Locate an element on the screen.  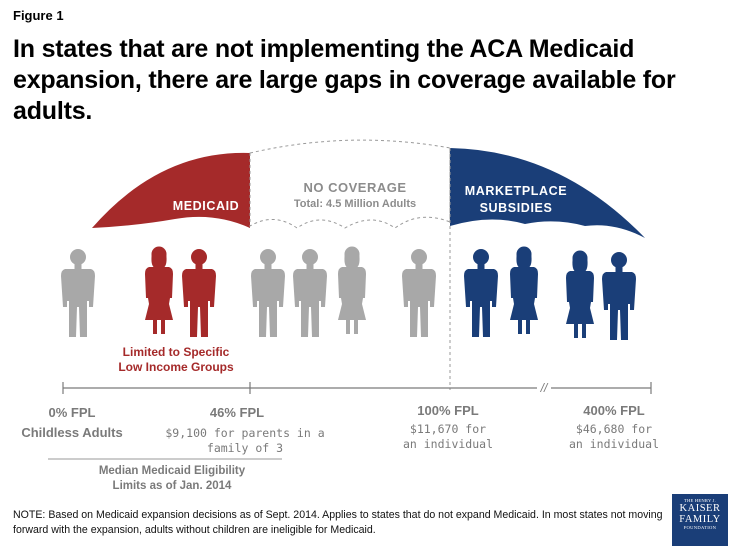
logo-line: FAMILY is located at coordinates (700, 519).